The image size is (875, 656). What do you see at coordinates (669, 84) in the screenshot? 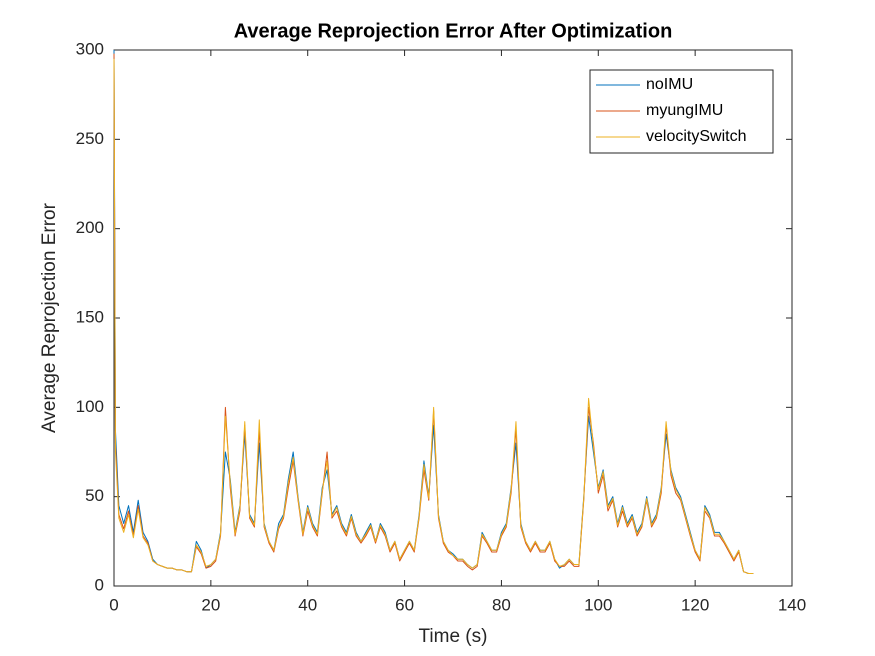
I see `legend-label: noIMU` at bounding box center [669, 84].